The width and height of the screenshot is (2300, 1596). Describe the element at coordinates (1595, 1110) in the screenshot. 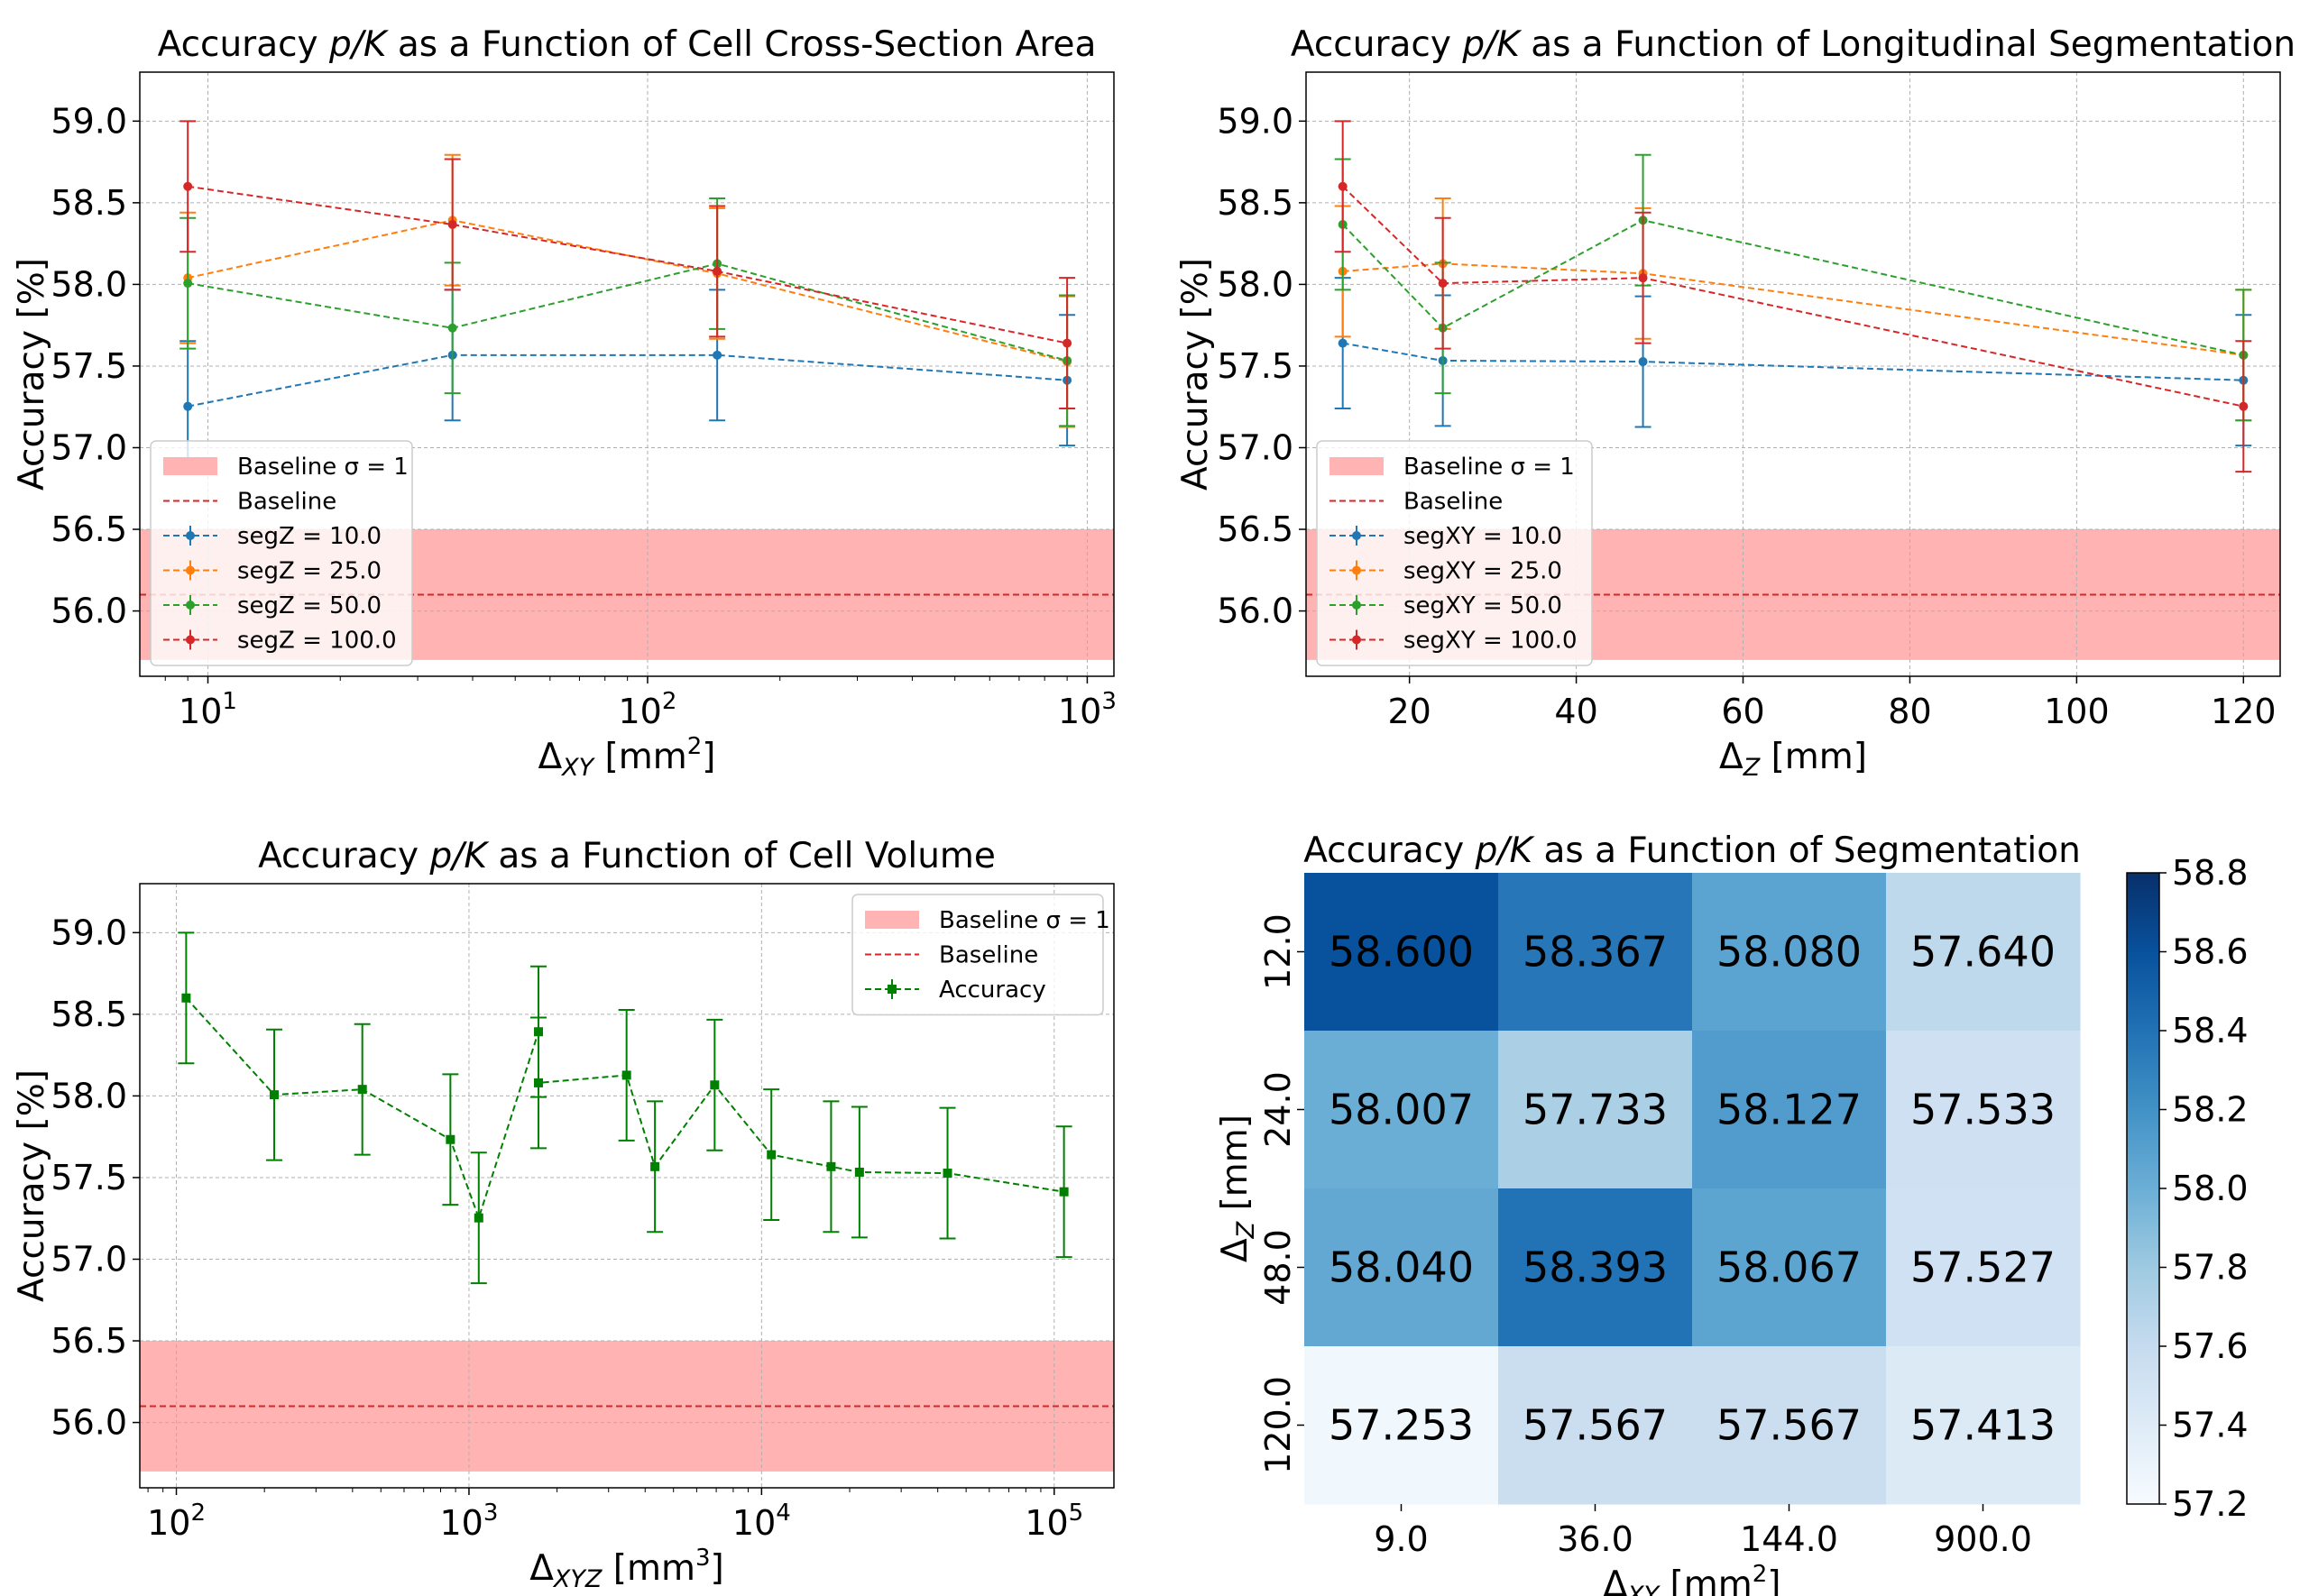

I see `heatmap-cell-label: 57.733` at that location.